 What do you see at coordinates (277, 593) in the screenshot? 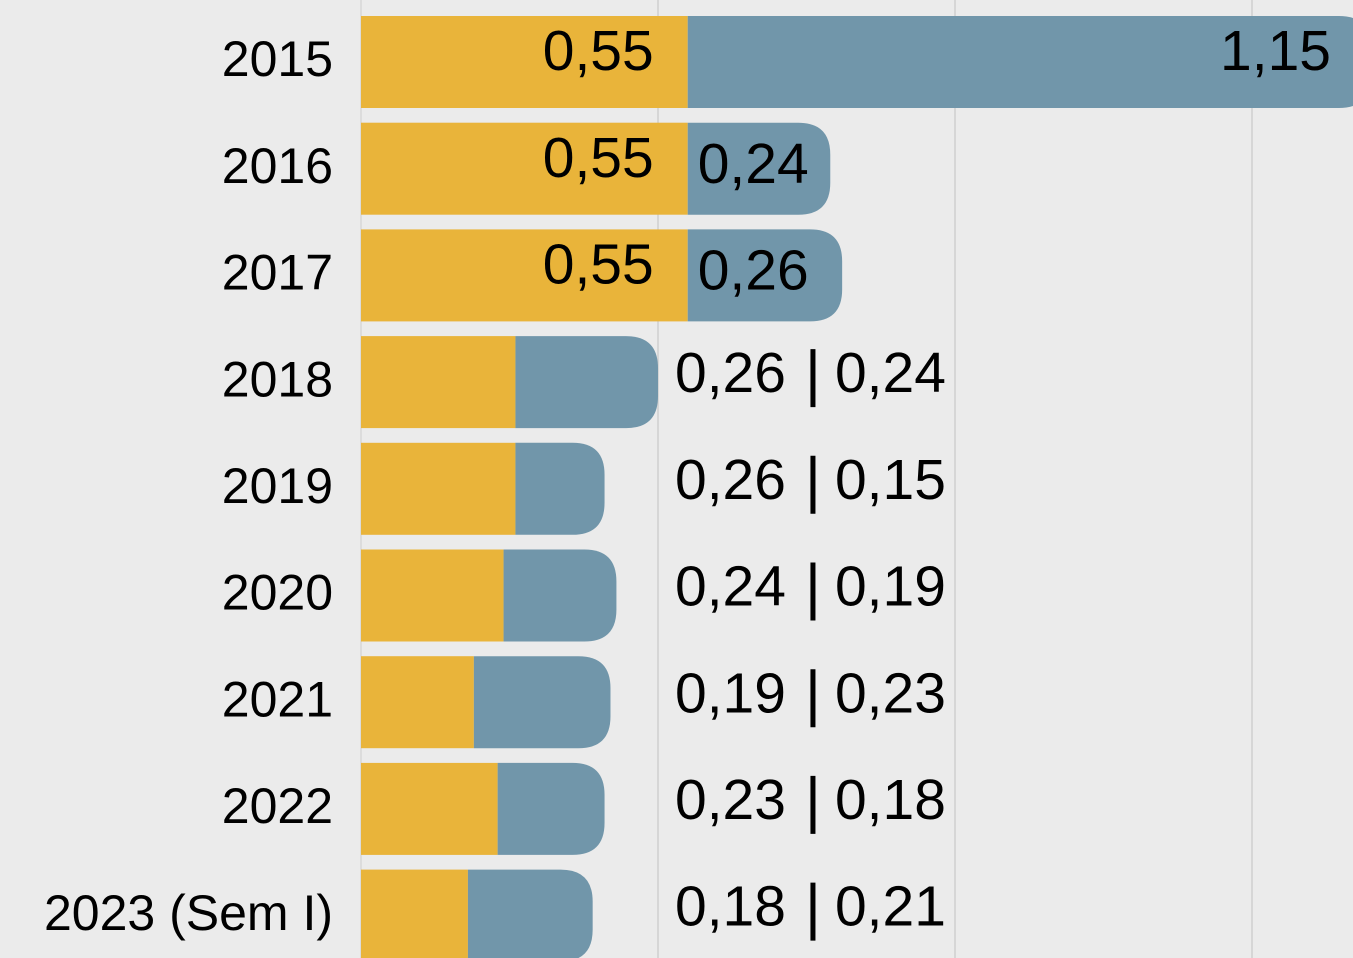
I see `category-label: 2020` at bounding box center [277, 593].